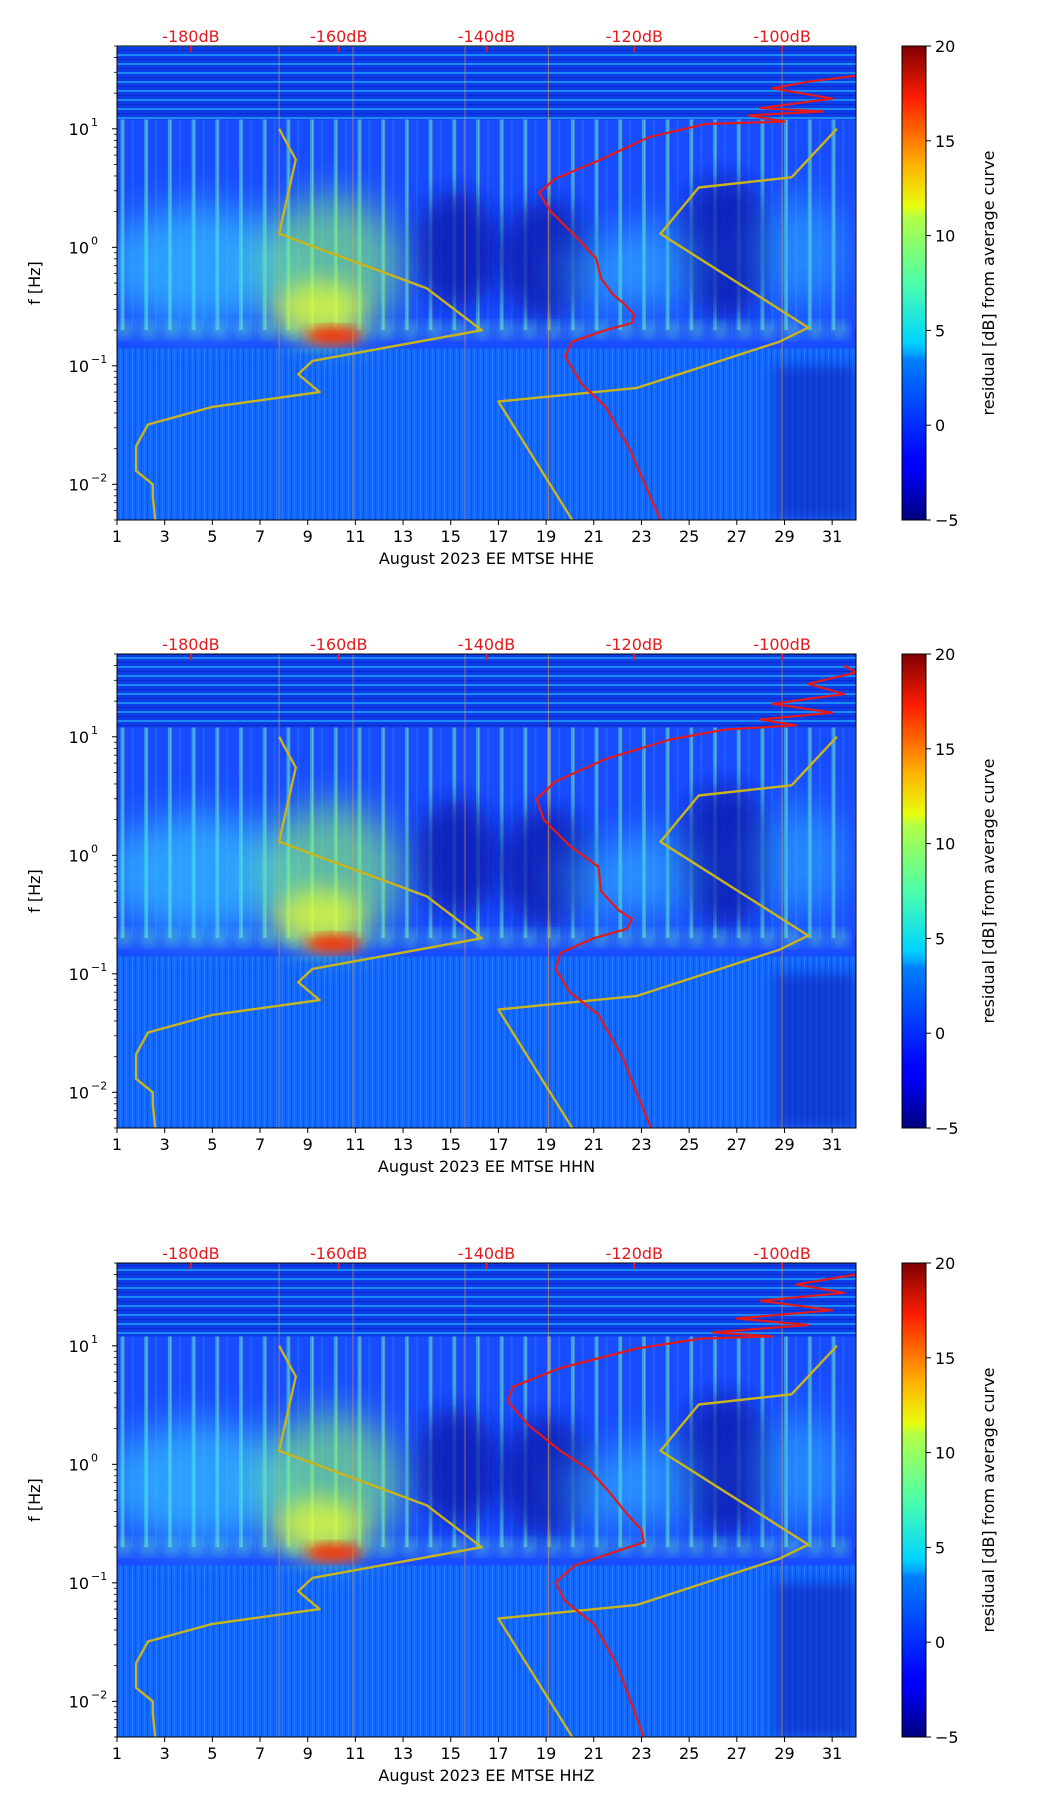 The image size is (1052, 1810). What do you see at coordinates (546, 1753) in the screenshot?
I see `x-tick-label: 19` at bounding box center [546, 1753].